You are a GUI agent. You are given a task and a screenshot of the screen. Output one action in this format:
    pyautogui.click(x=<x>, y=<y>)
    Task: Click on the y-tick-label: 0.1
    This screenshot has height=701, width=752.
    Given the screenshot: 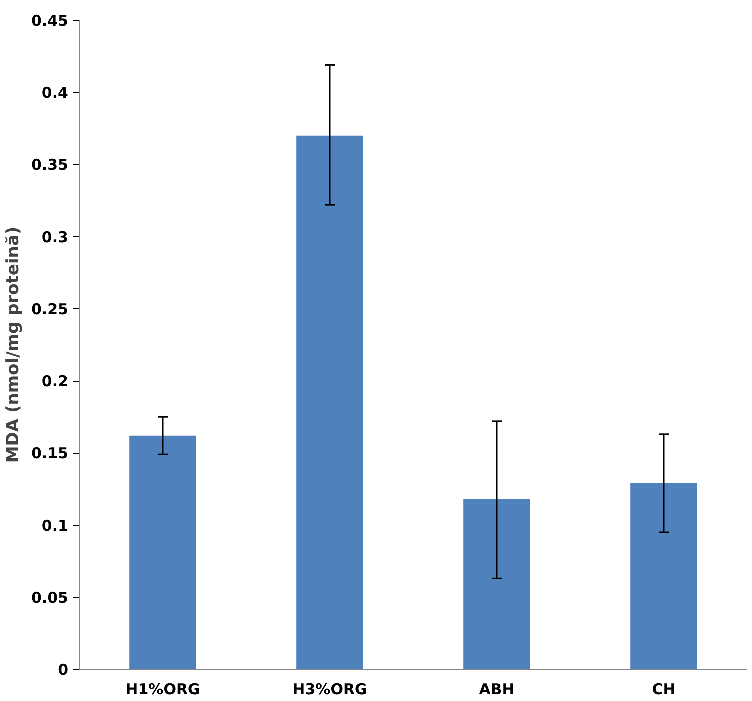 What is the action you would take?
    pyautogui.click(x=55, y=525)
    